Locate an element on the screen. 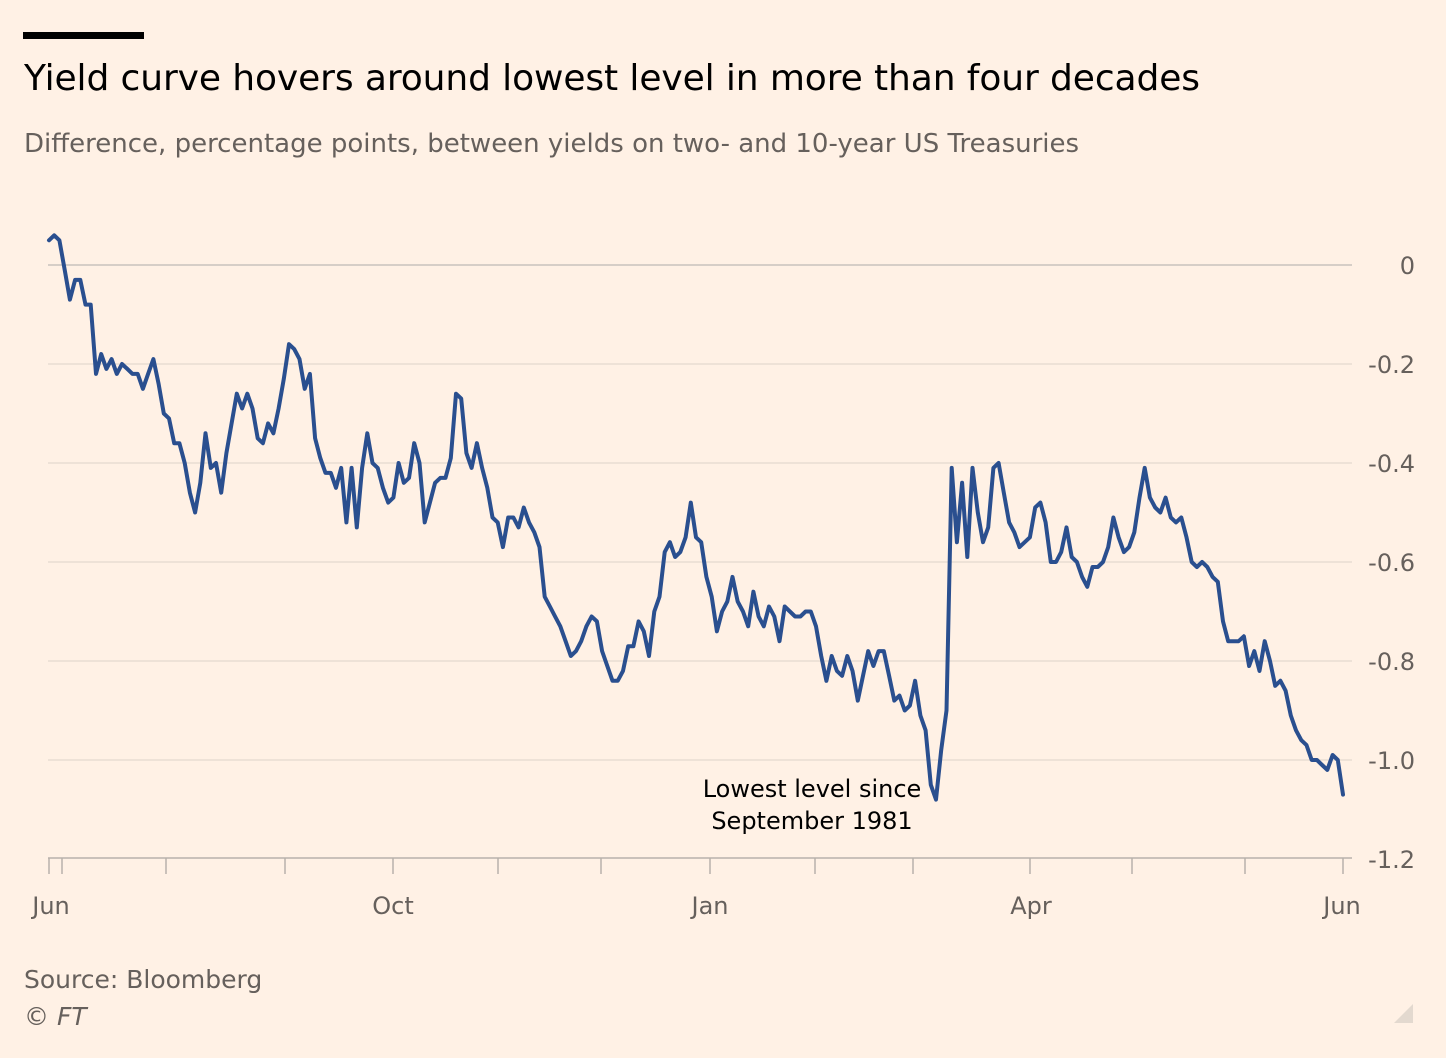 This screenshot has width=1446, height=1058. y-tick-label: -0.8 is located at coordinates (1391, 662).